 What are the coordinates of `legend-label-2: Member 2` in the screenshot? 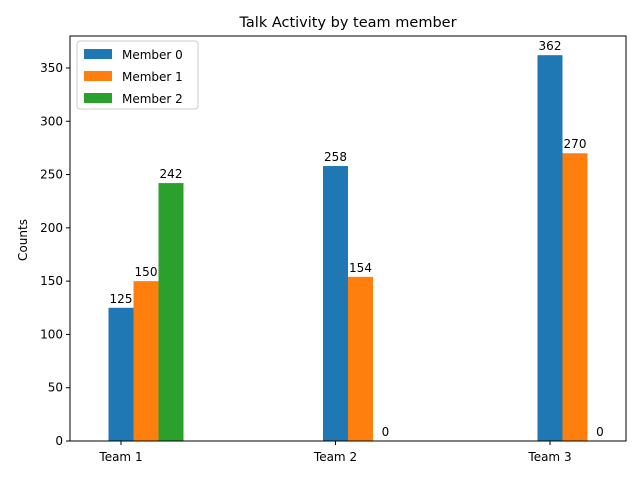 It's located at (152, 99).